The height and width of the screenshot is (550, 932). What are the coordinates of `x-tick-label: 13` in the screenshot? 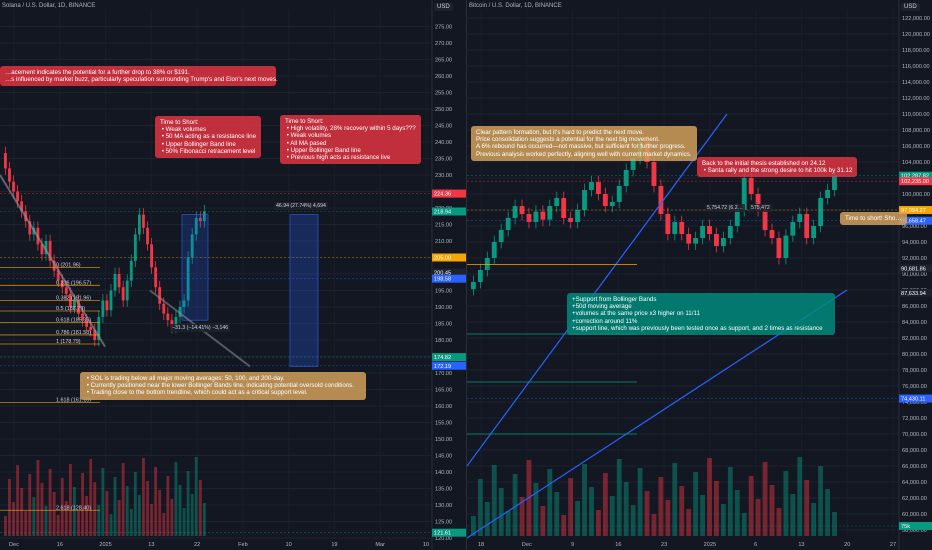 It's located at (801, 545).